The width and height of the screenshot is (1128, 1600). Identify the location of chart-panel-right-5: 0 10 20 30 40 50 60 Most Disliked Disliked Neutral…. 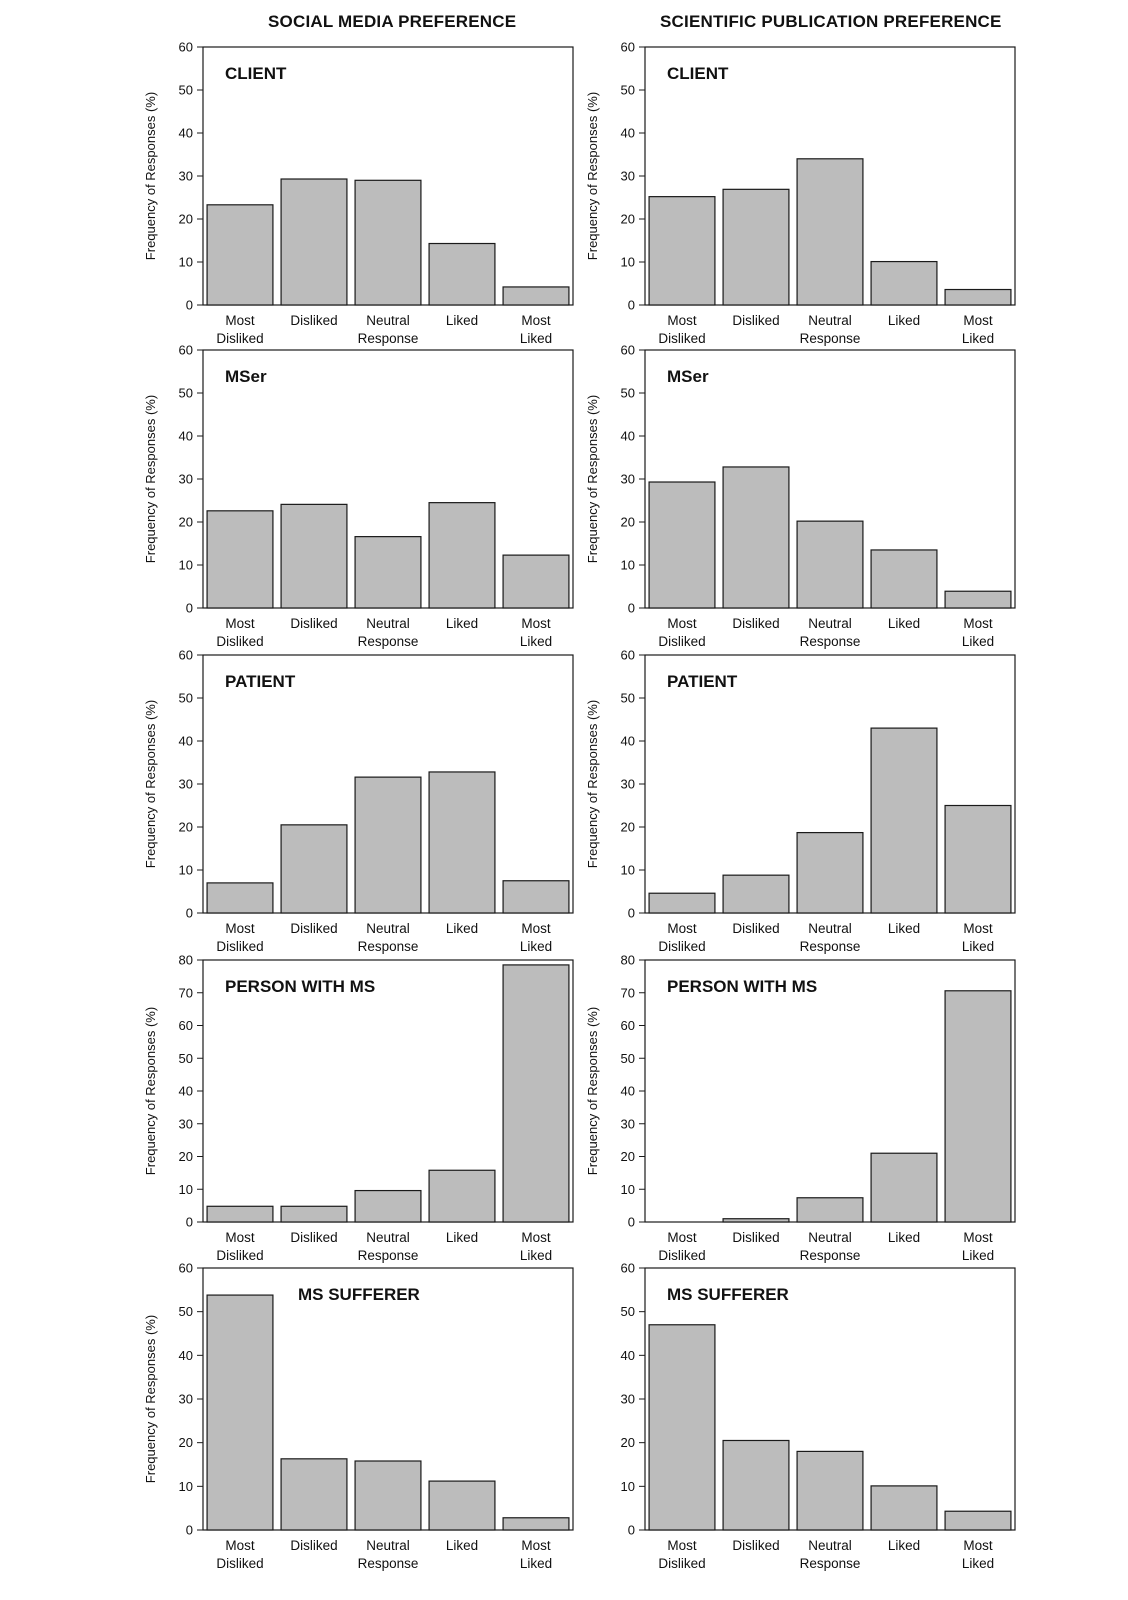
(818, 1416).